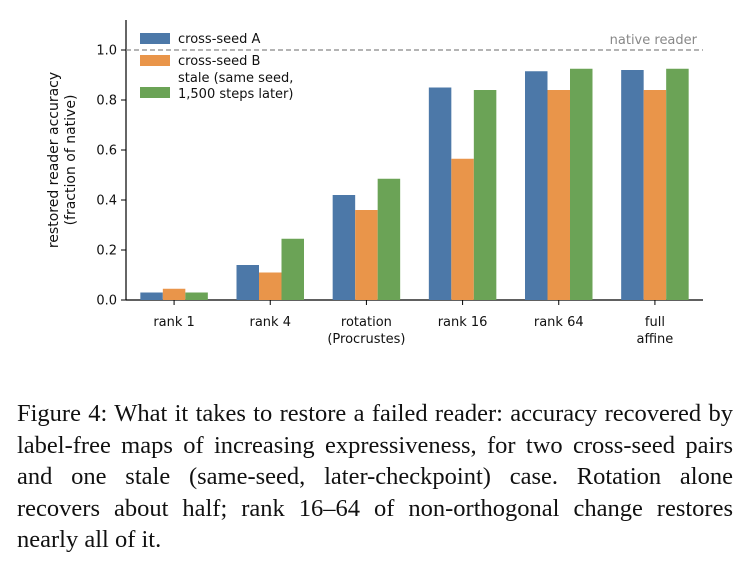 The height and width of the screenshot is (579, 746). What do you see at coordinates (219, 39) in the screenshot?
I see `legend-label: cross-seed A` at bounding box center [219, 39].